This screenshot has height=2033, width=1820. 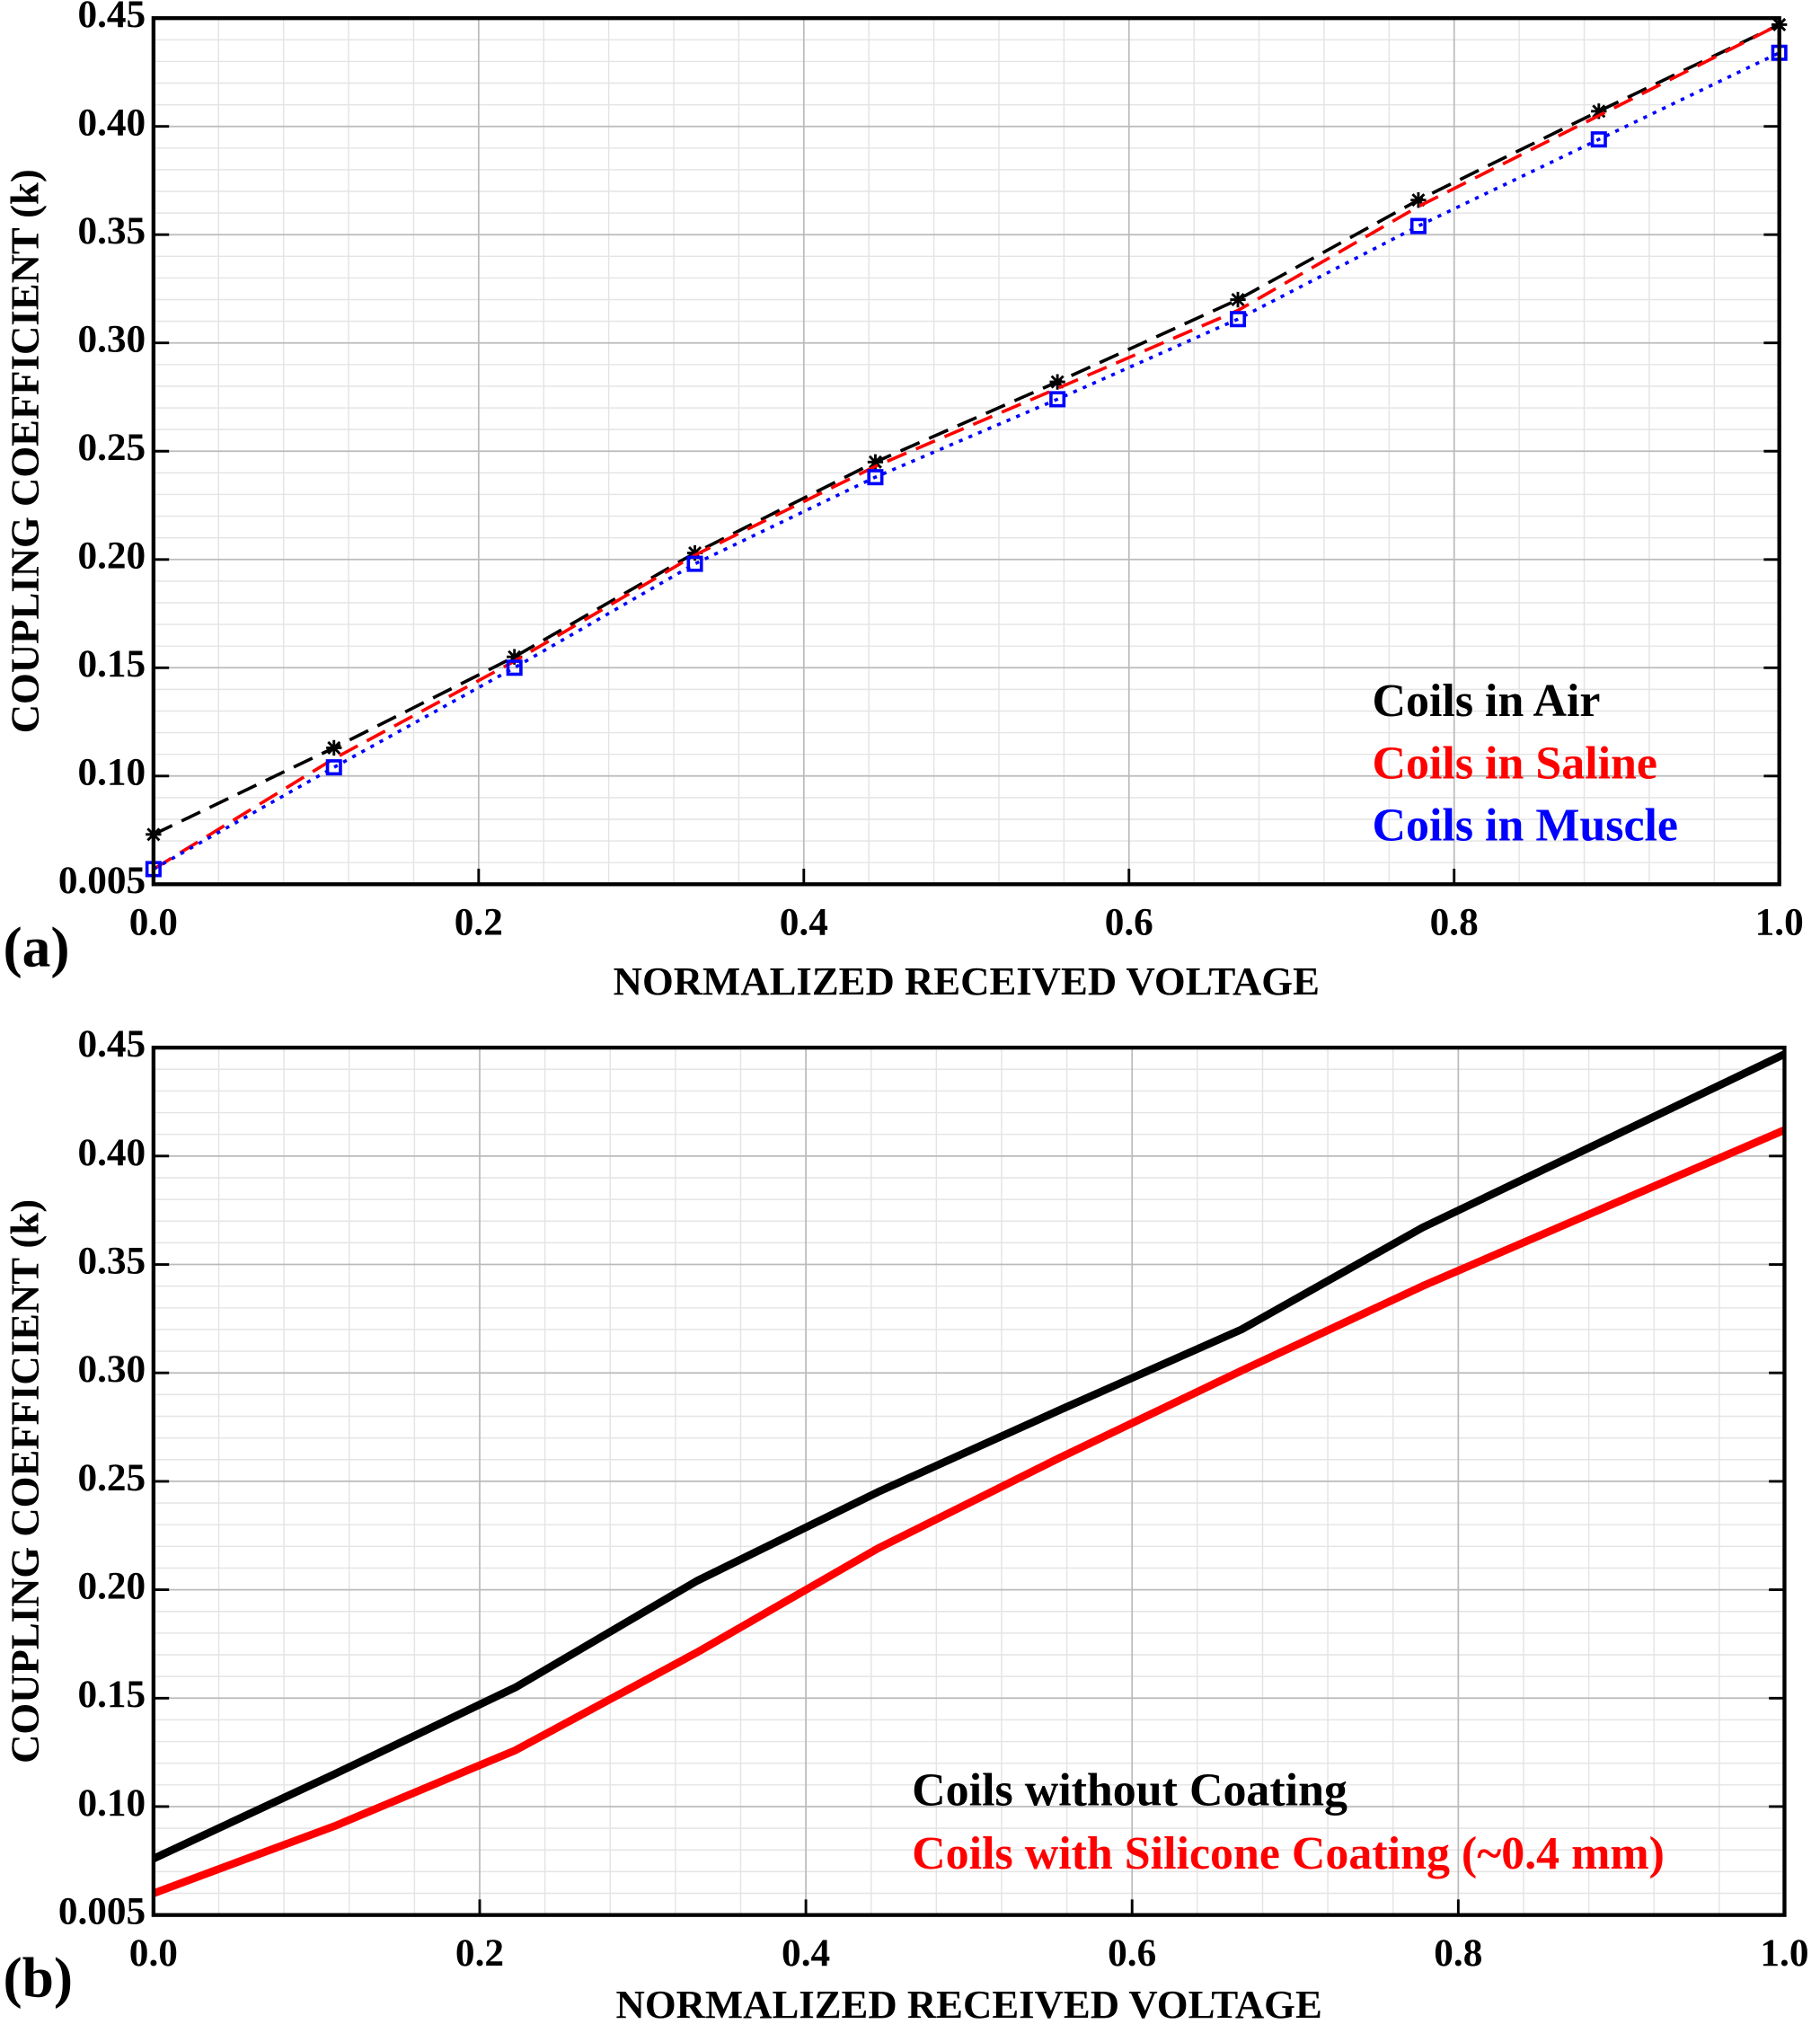 What do you see at coordinates (1515, 764) in the screenshot?
I see `legend-entry: Coils in Saline` at bounding box center [1515, 764].